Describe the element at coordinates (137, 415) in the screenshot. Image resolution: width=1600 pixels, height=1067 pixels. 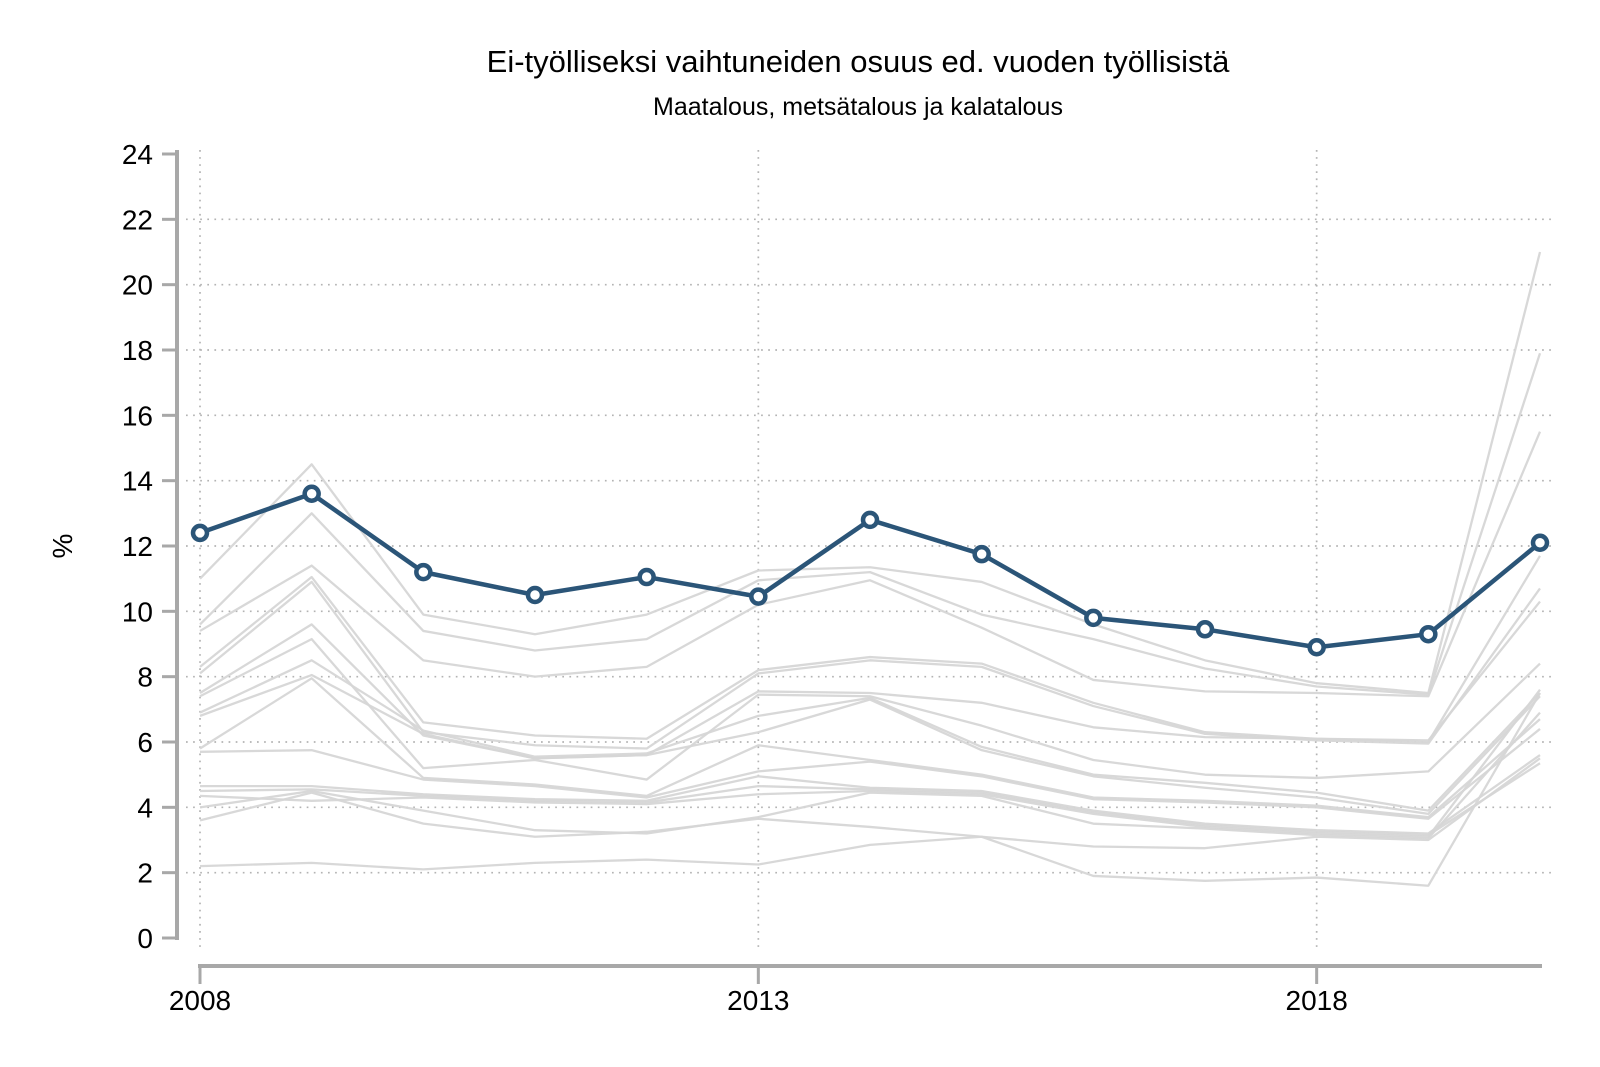
I see `y-tick-label: 16` at that location.